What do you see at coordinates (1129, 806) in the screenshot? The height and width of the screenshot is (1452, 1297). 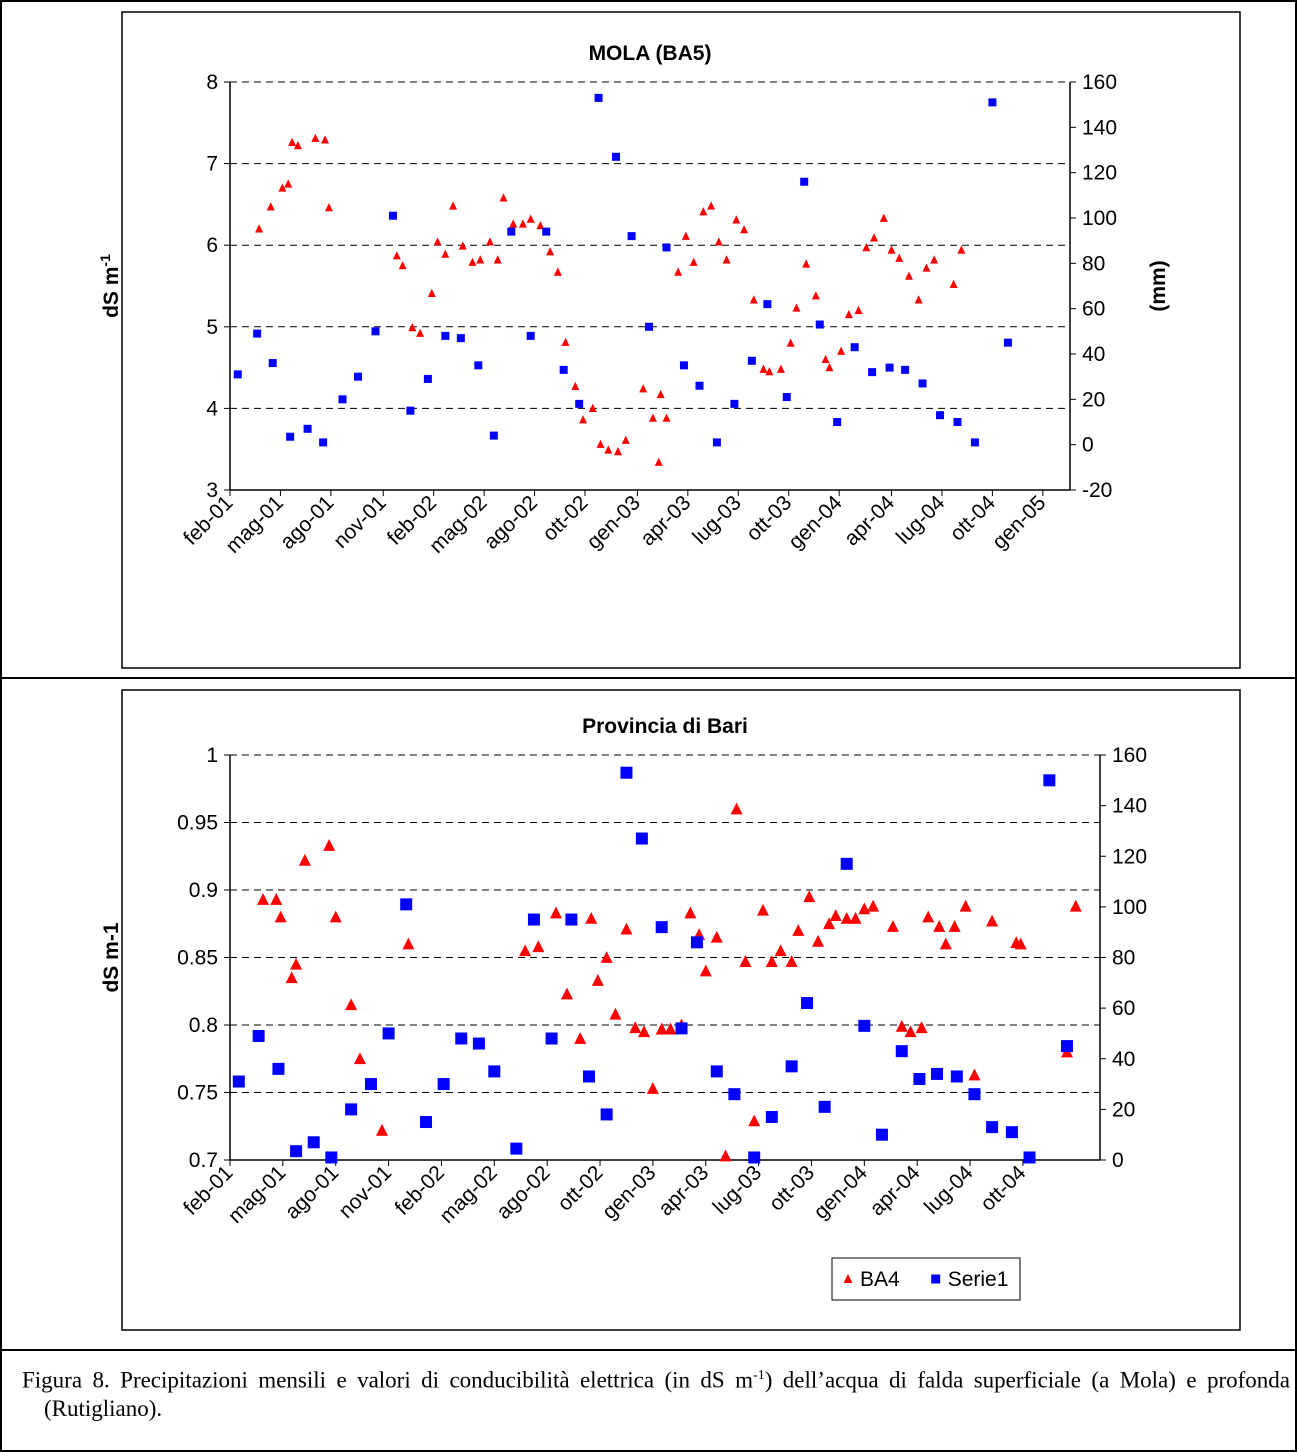 I see `y2-tick-label: 140` at bounding box center [1129, 806].